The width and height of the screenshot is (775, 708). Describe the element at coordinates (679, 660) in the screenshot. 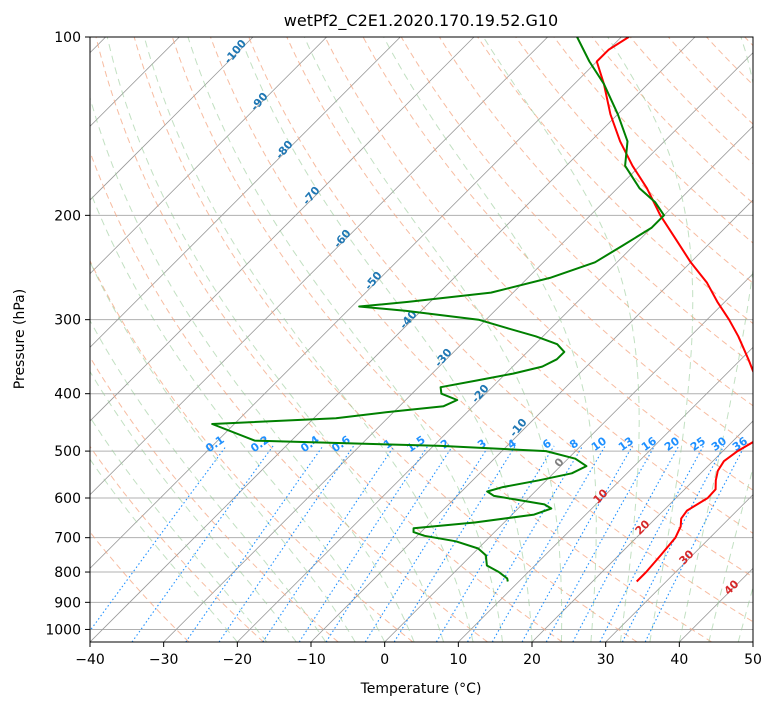

I see `x-tick-label: 40` at that location.